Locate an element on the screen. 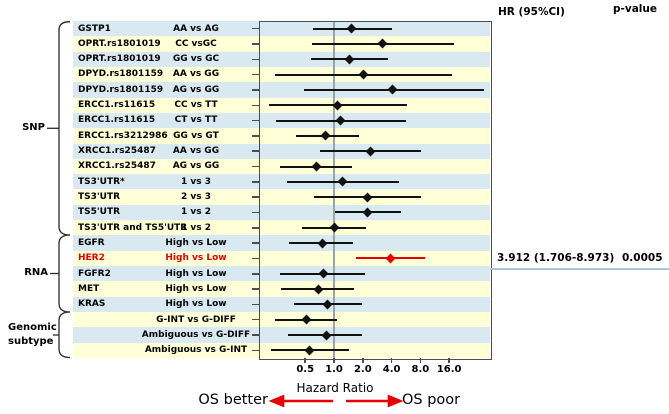  row-comparison-label: AA vs GG is located at coordinates (196, 74).